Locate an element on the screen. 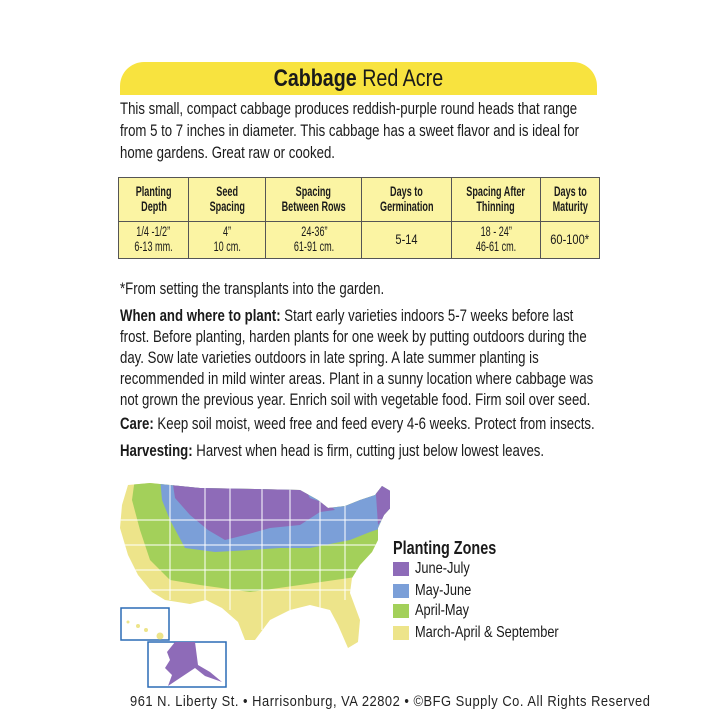 The height and width of the screenshot is (720, 720). title-bold: Cabbage is located at coordinates (315, 78).